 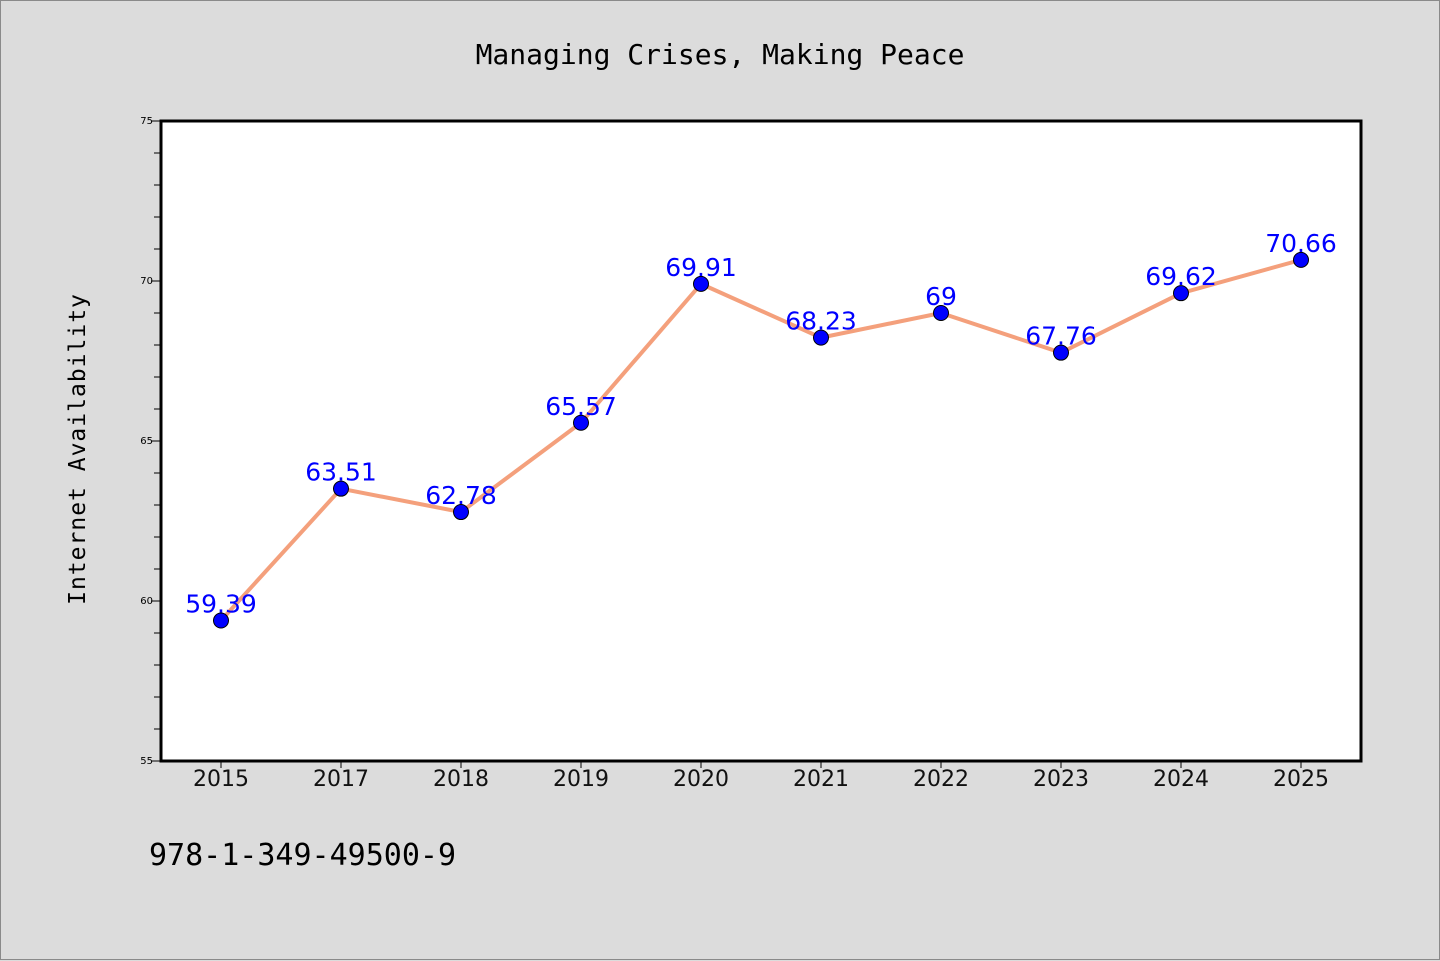 What do you see at coordinates (461, 495) in the screenshot?
I see `data-label: 62.78` at bounding box center [461, 495].